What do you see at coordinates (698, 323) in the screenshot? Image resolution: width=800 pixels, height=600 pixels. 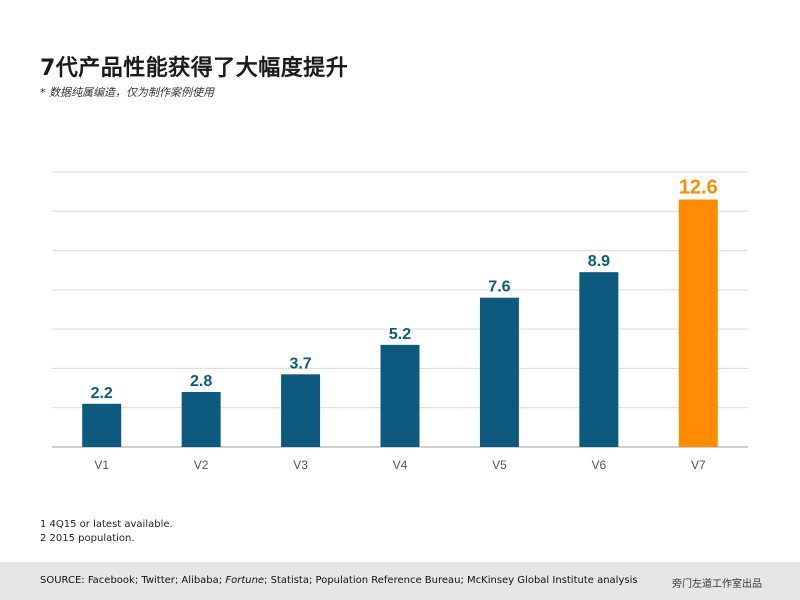 I see `bar-v7` at bounding box center [698, 323].